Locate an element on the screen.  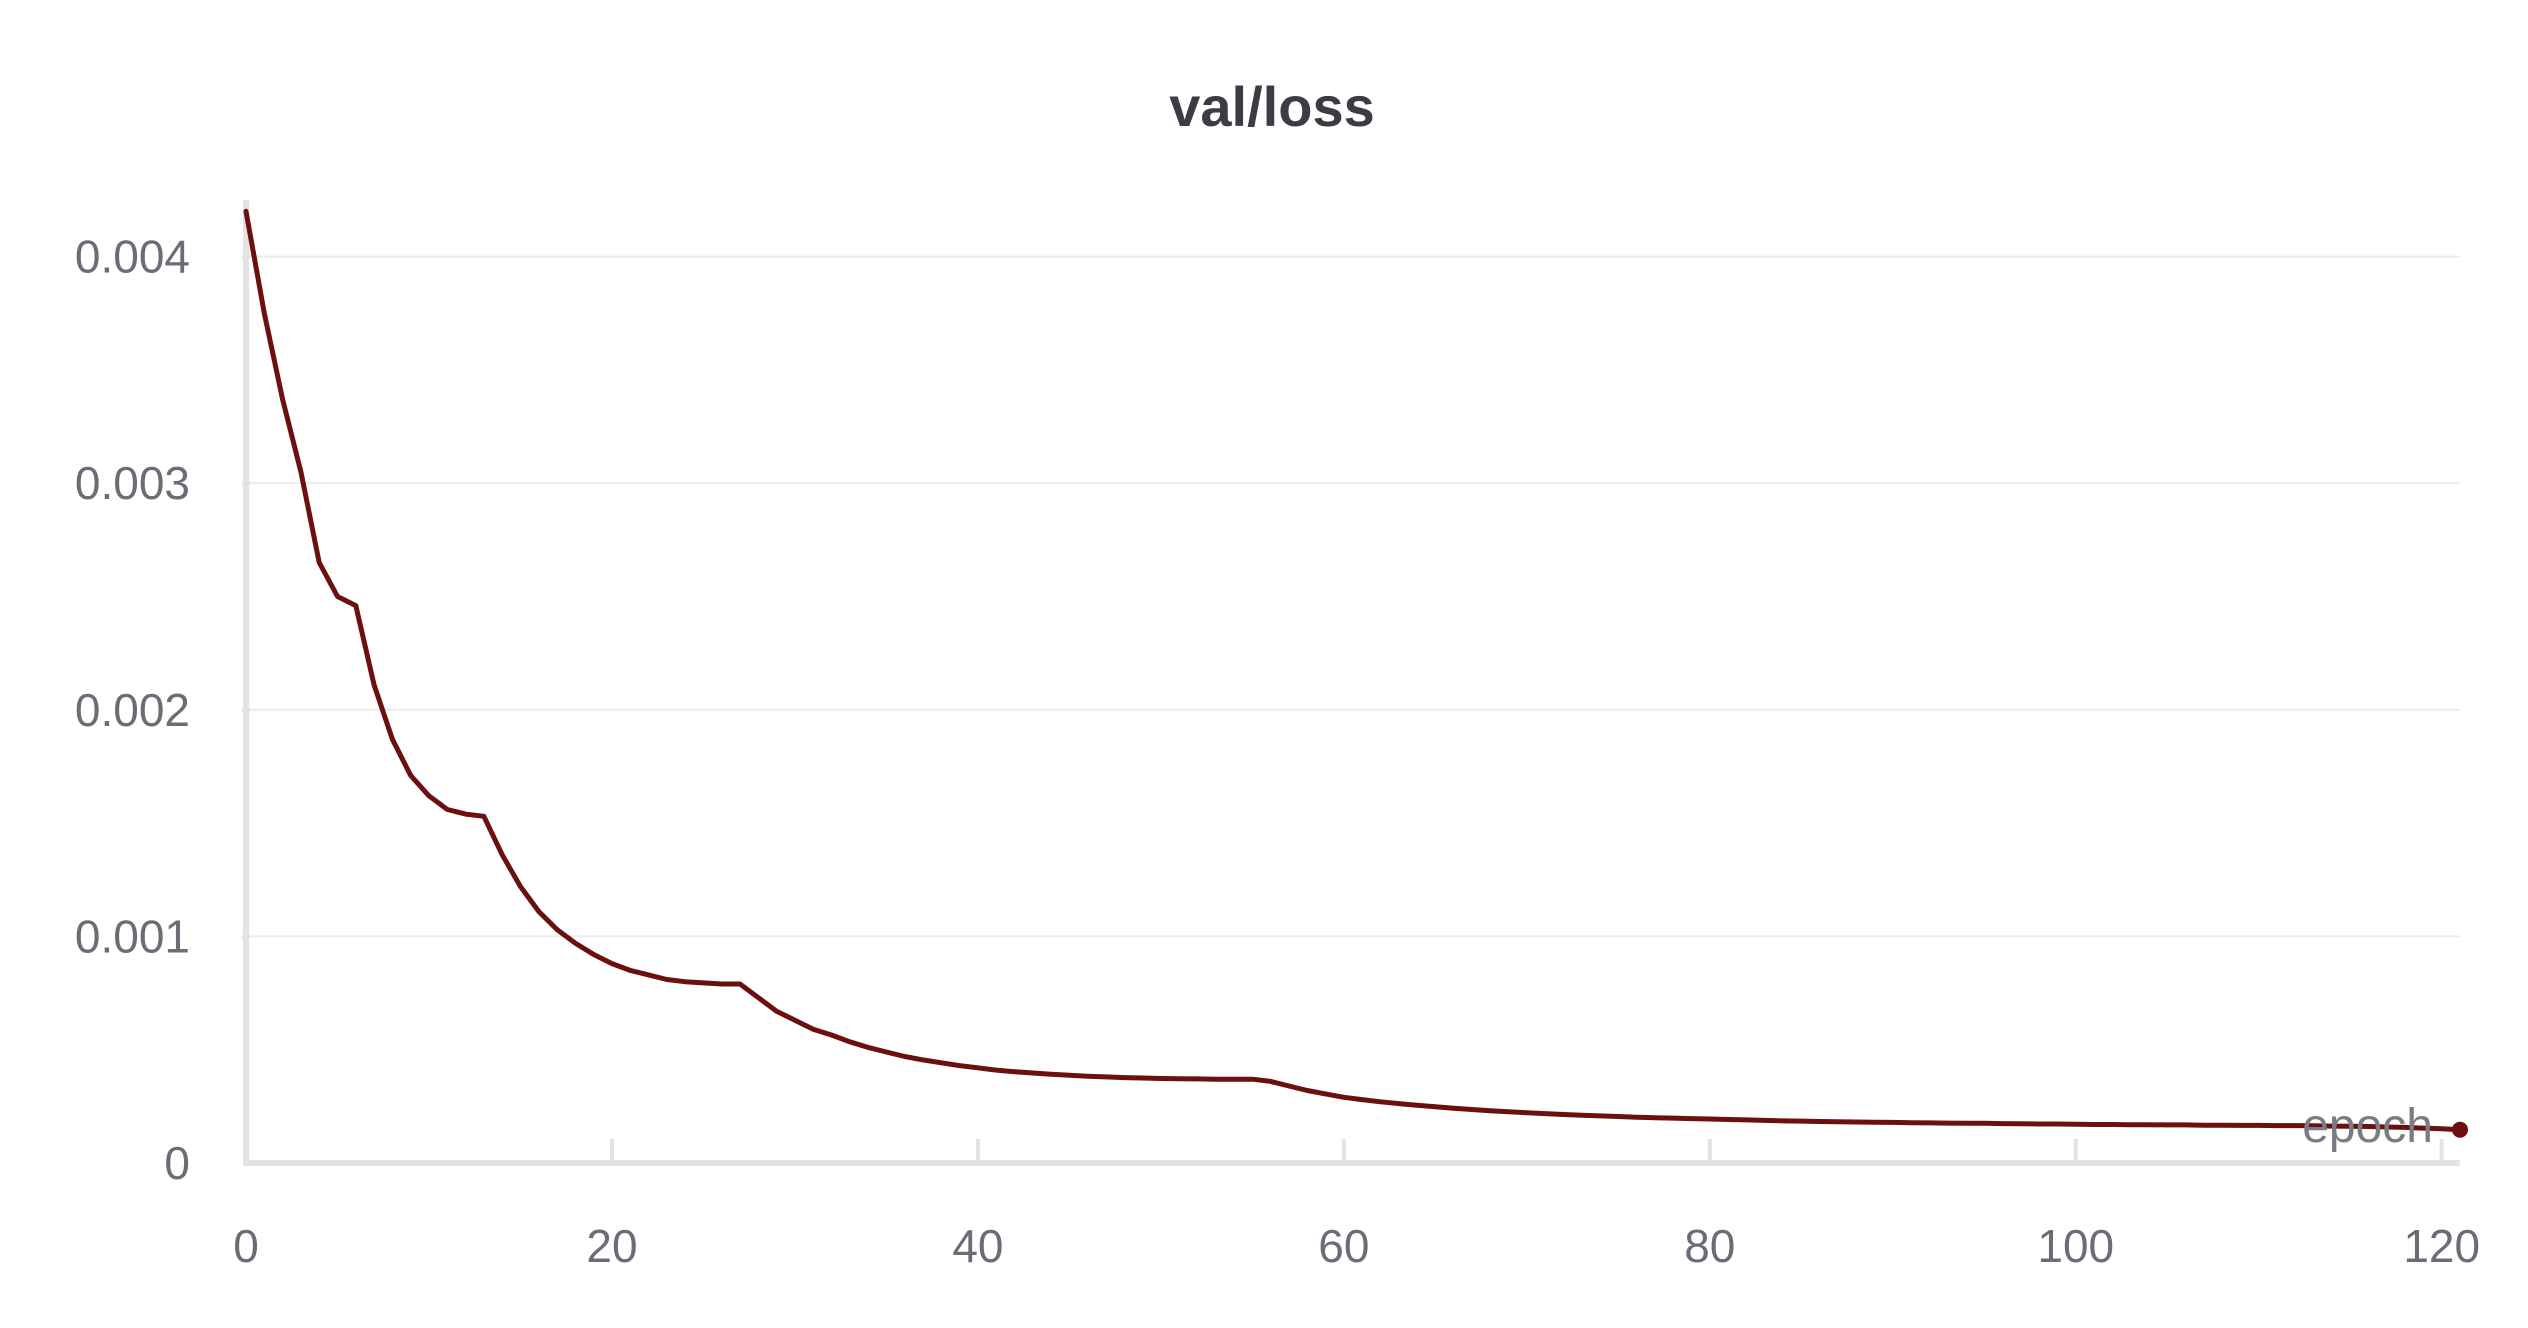
x-axis-label: epoch is located at coordinates (2367, 1126).